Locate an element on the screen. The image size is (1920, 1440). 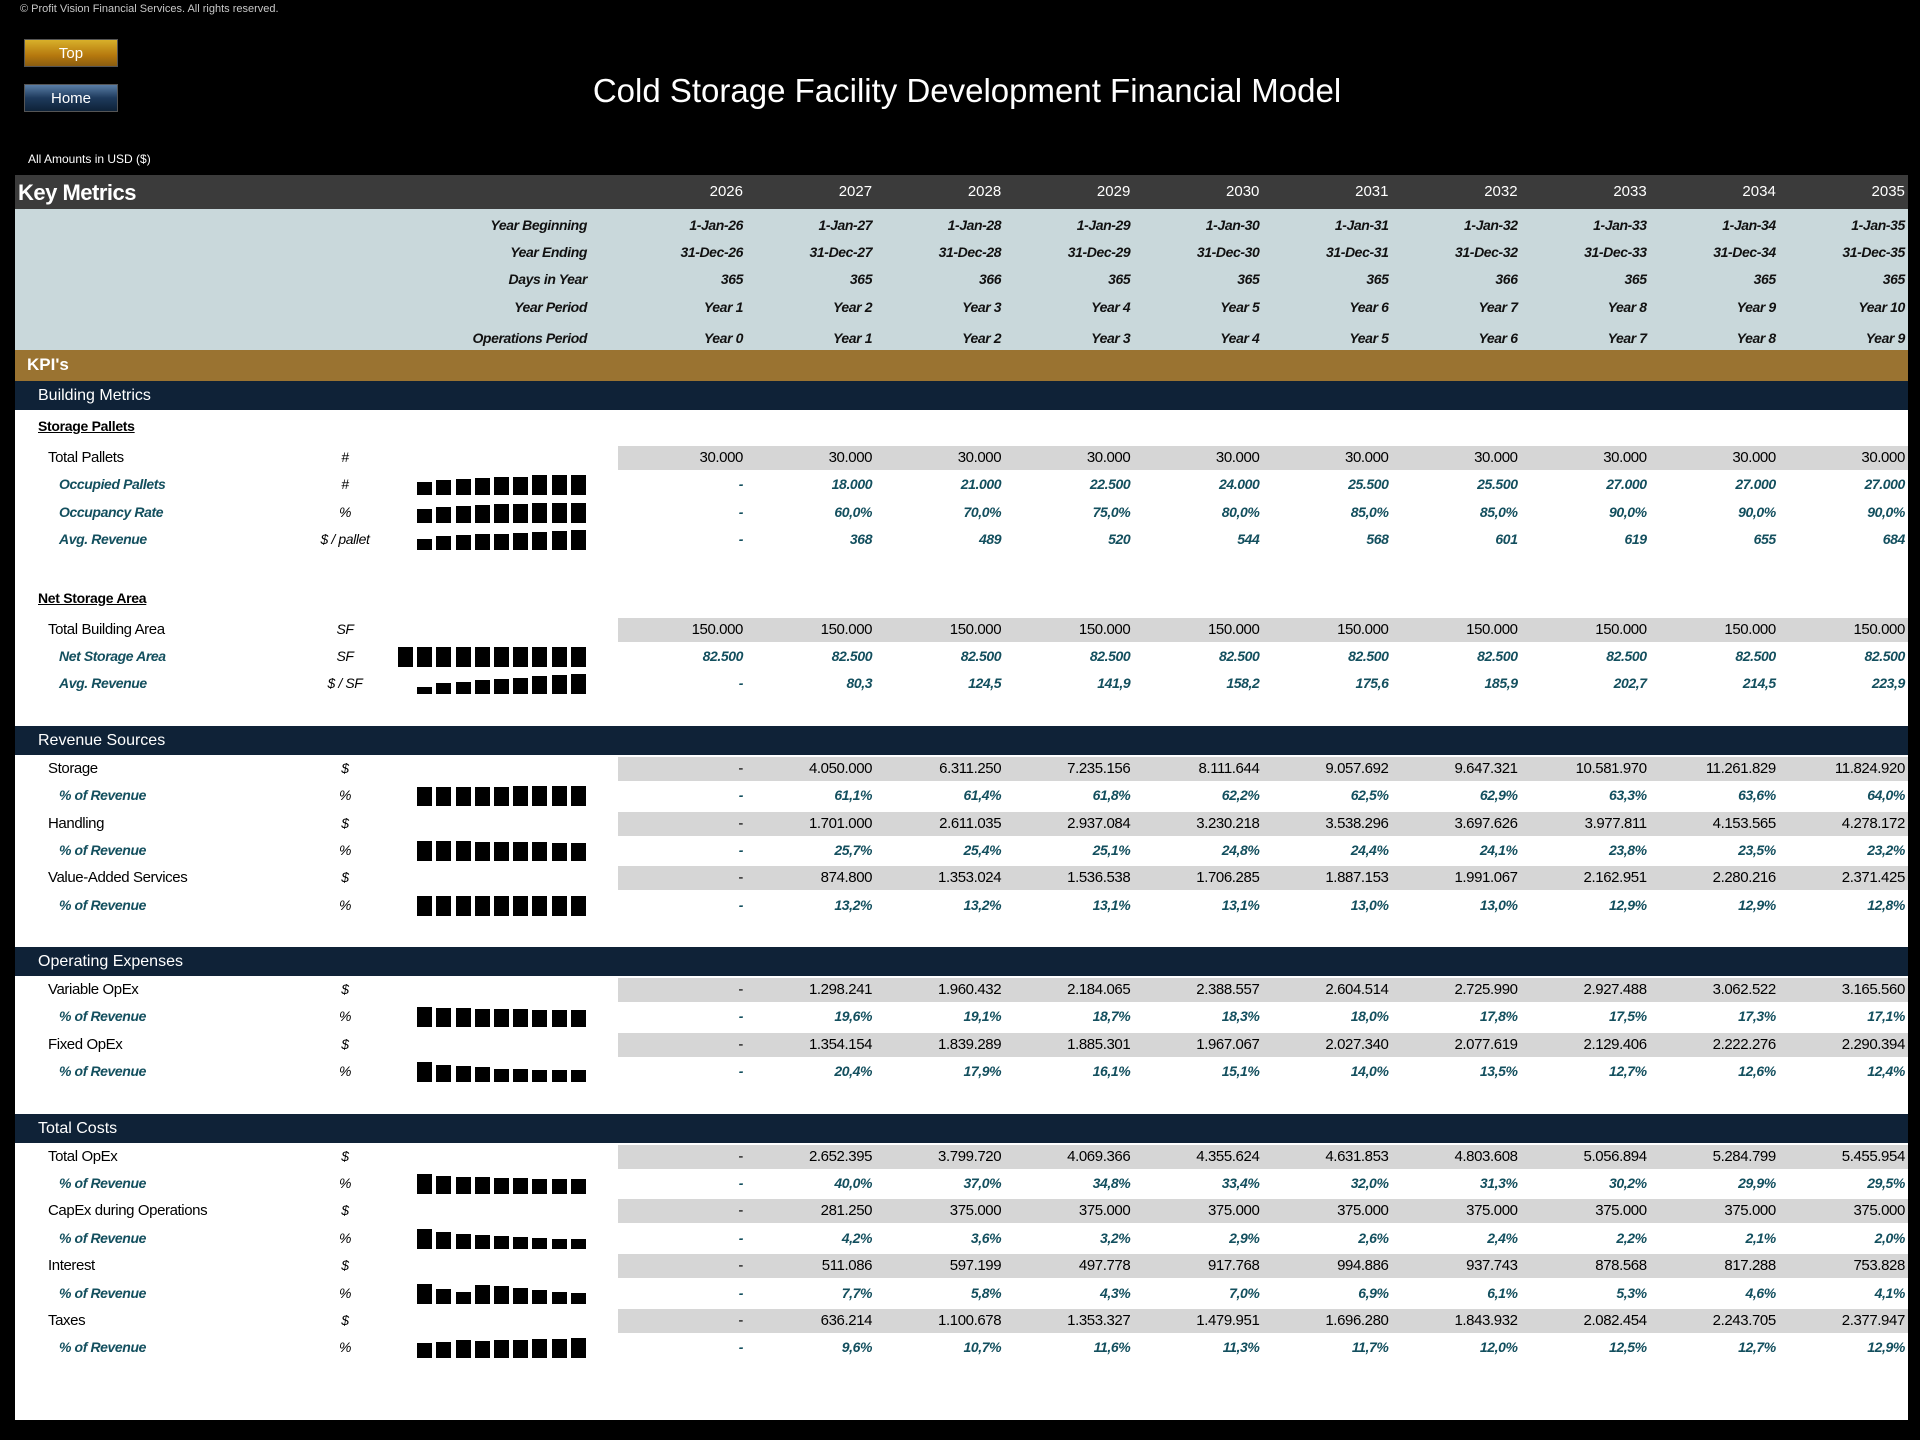
section-spacer is located at coordinates (961, 712).